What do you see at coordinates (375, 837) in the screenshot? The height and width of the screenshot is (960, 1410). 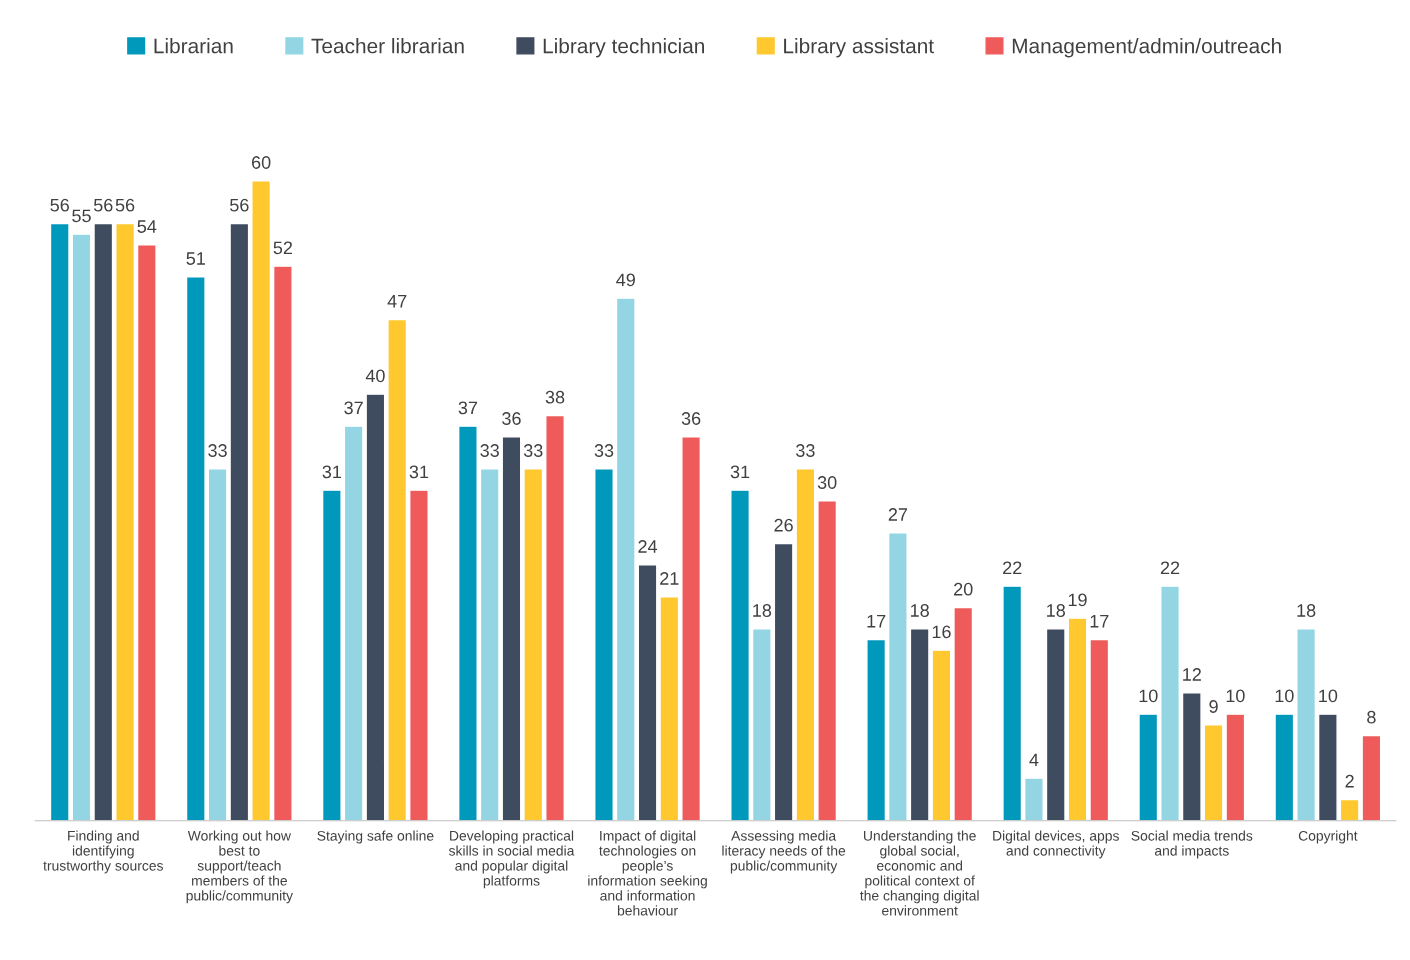 I see `x-tick-label: Staying safe online` at bounding box center [375, 837].